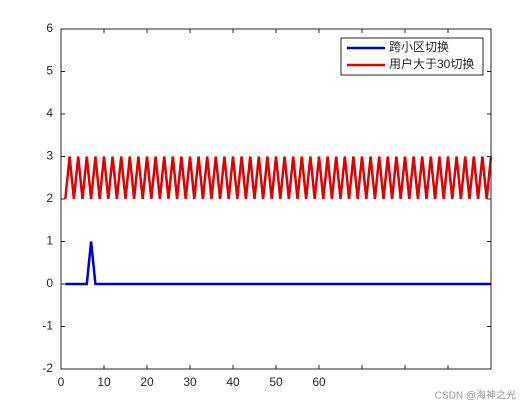 The width and height of the screenshot is (524, 412). I want to click on y-tick-label: 4, so click(49, 113).